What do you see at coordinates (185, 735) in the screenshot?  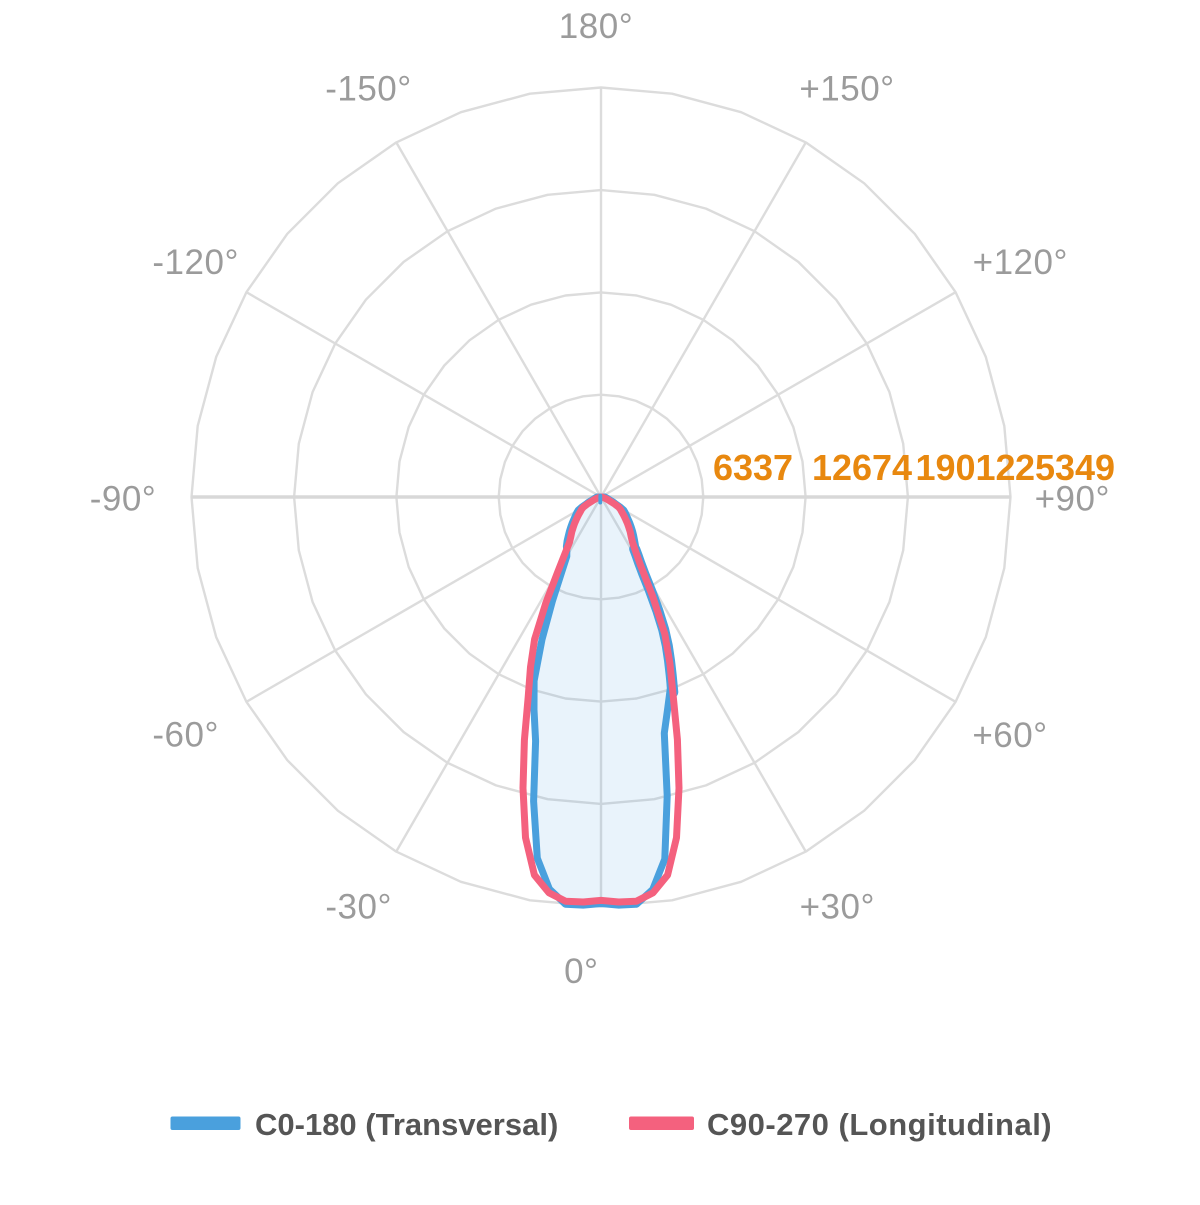 I see `svg-text: -60°` at bounding box center [185, 735].